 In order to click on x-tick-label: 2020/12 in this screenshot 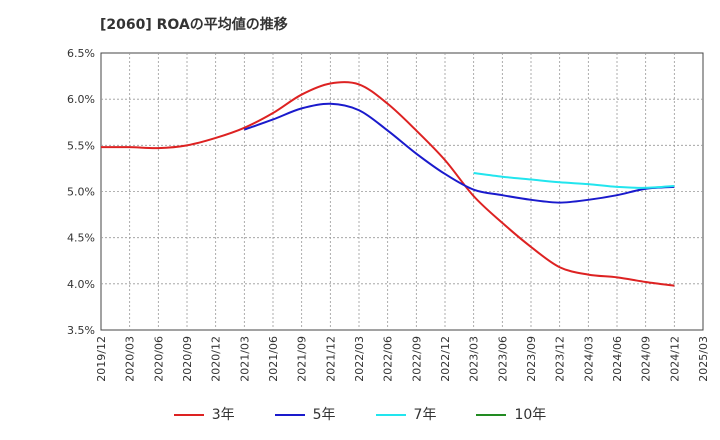, I will do `click(216, 359)`.